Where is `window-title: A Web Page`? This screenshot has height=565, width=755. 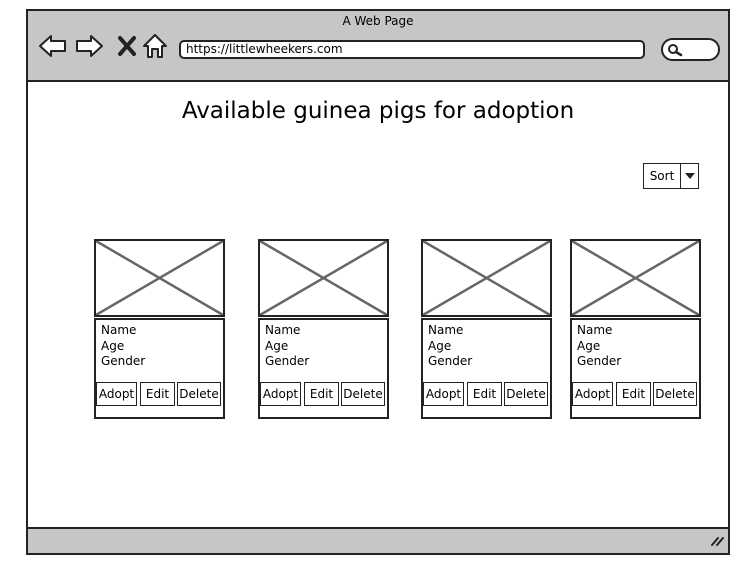 window-title: A Web Page is located at coordinates (378, 21).